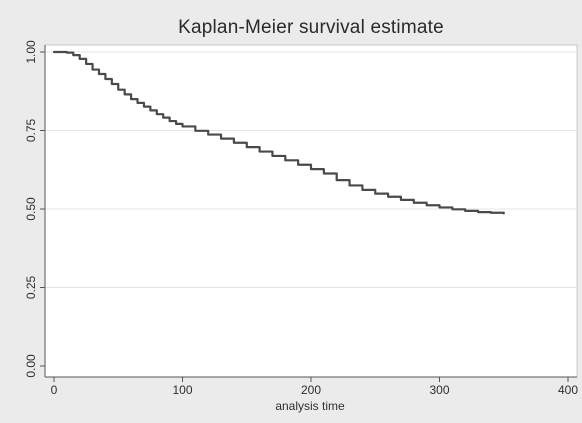  Describe the element at coordinates (31, 130) in the screenshot. I see `y-tick-label: 0.75` at that location.